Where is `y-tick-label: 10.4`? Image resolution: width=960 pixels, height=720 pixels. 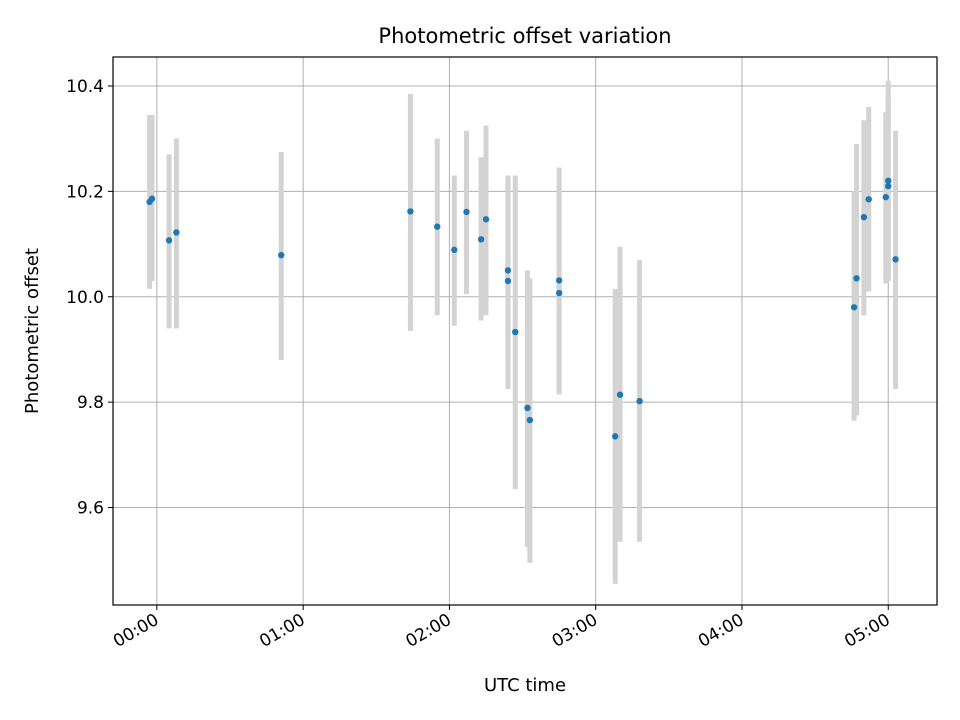
y-tick-label: 10.4 is located at coordinates (85, 87).